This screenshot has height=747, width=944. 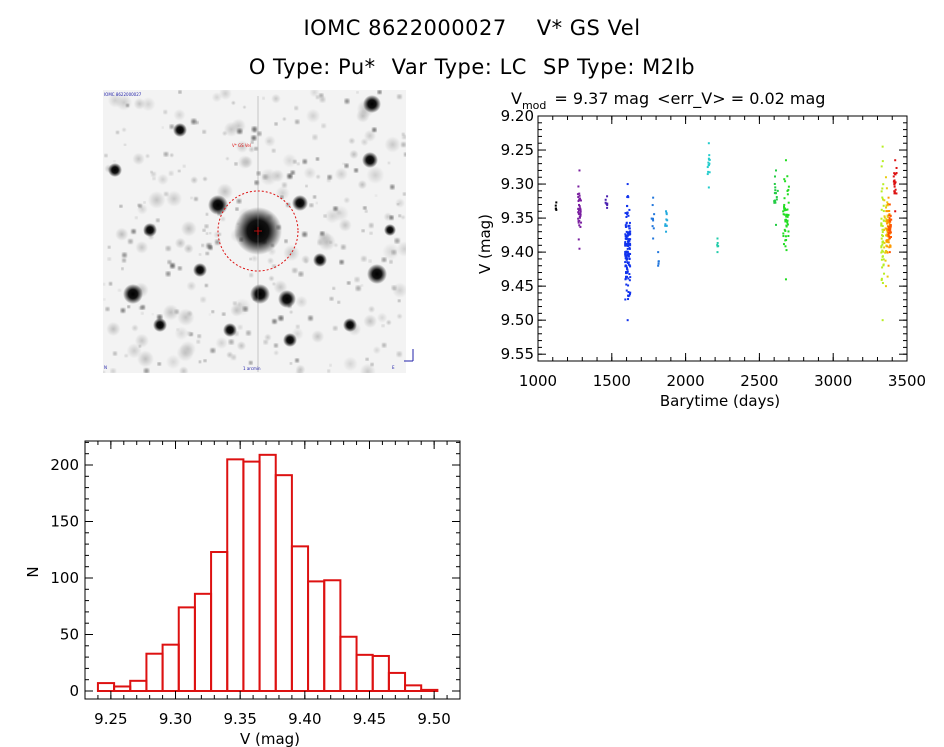 What do you see at coordinates (588, 67) in the screenshot?
I see `sp-type-label: SP Type:` at bounding box center [588, 67].